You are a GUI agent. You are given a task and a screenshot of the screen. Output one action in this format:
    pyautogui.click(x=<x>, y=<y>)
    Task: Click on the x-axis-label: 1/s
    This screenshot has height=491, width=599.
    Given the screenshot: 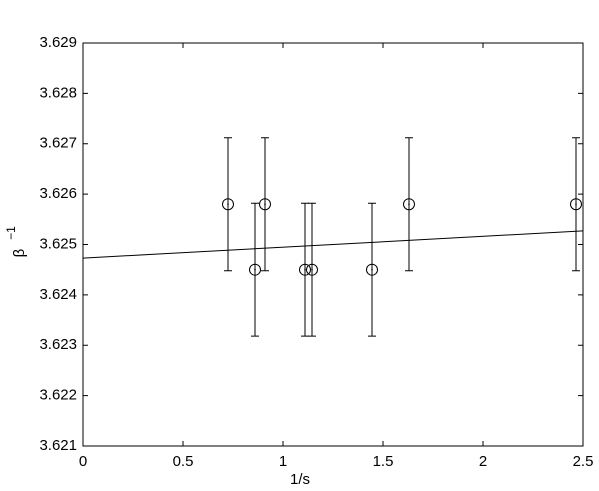 What is the action you would take?
    pyautogui.click(x=300, y=479)
    